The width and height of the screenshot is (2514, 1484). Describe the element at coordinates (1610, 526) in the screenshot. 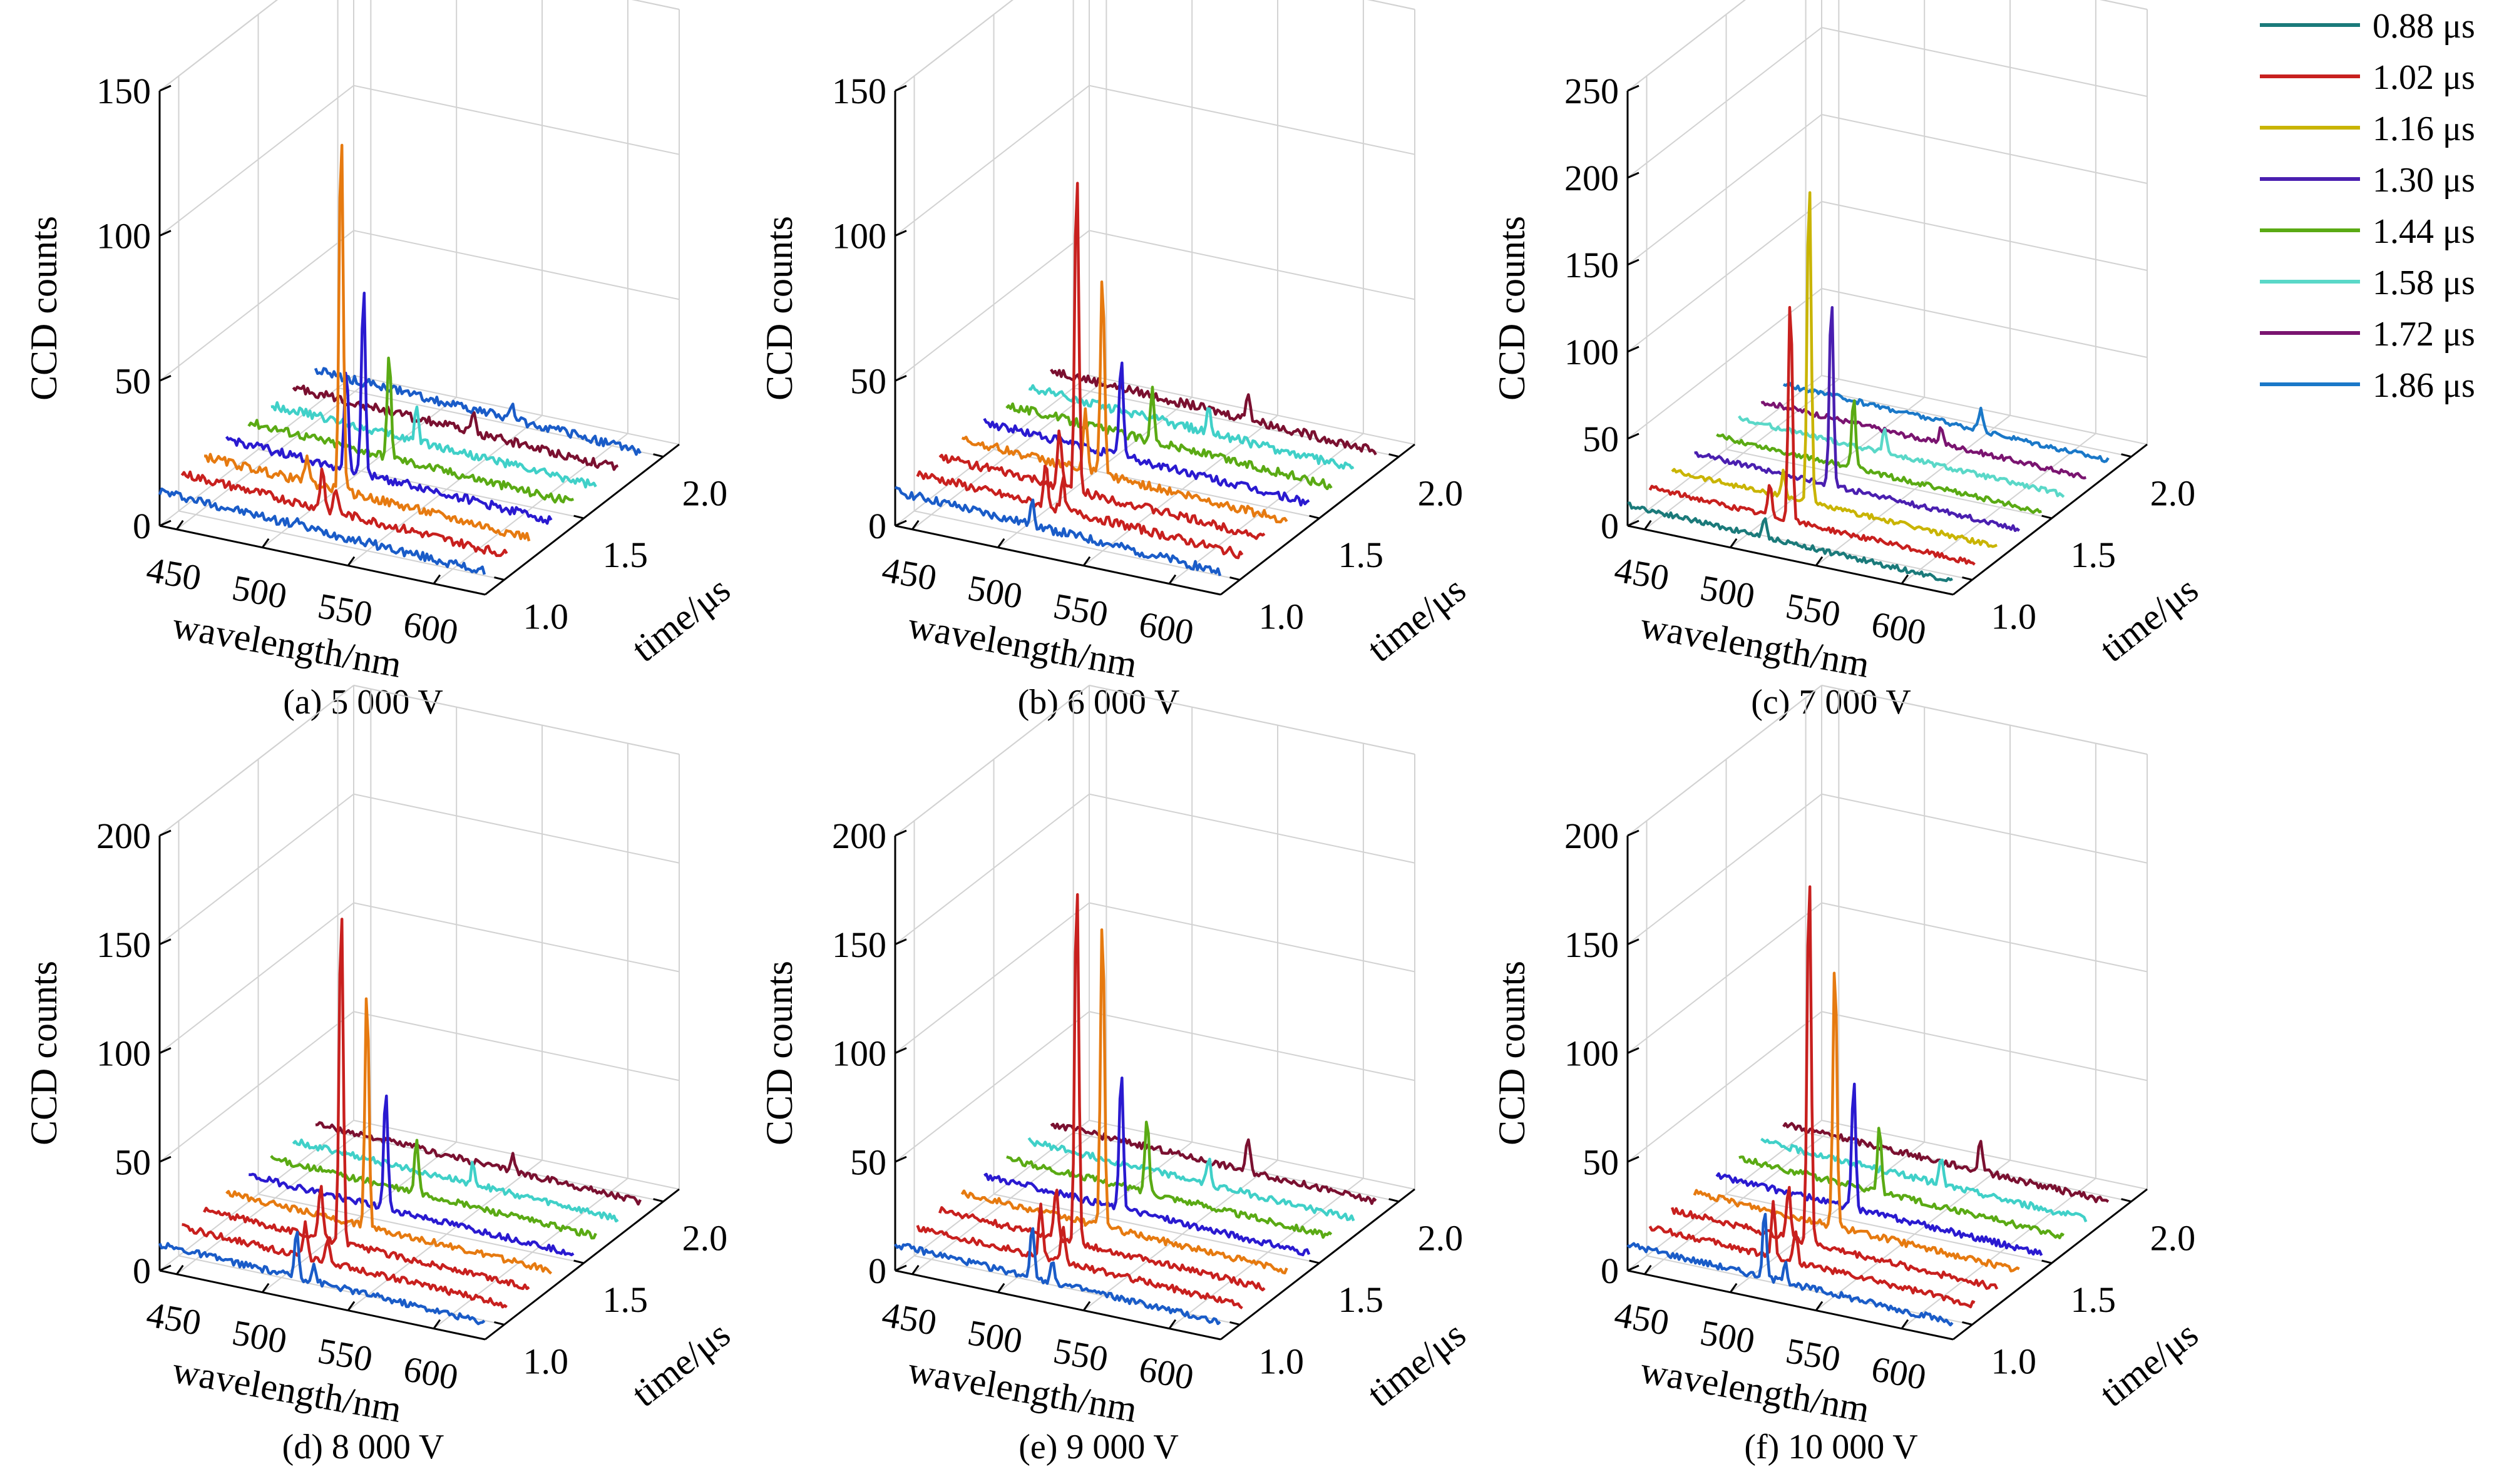

I see `z-tick-label: 0` at that location.